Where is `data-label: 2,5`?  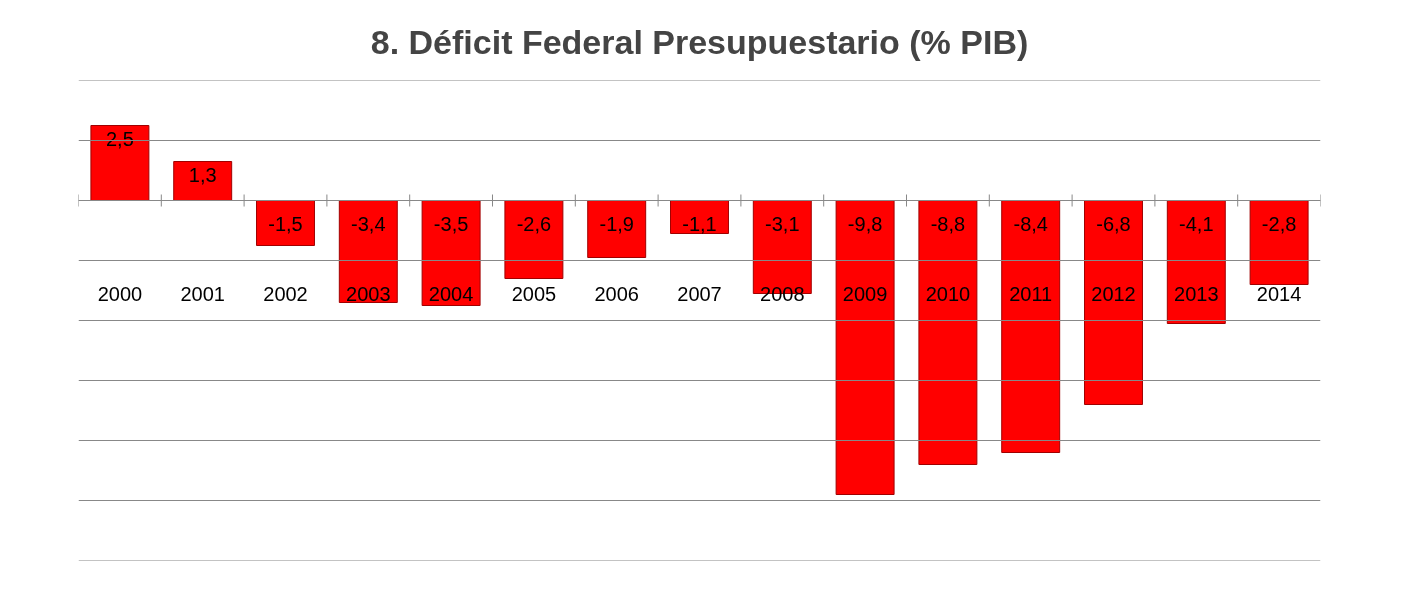
data-label: 2,5 is located at coordinates (120, 138).